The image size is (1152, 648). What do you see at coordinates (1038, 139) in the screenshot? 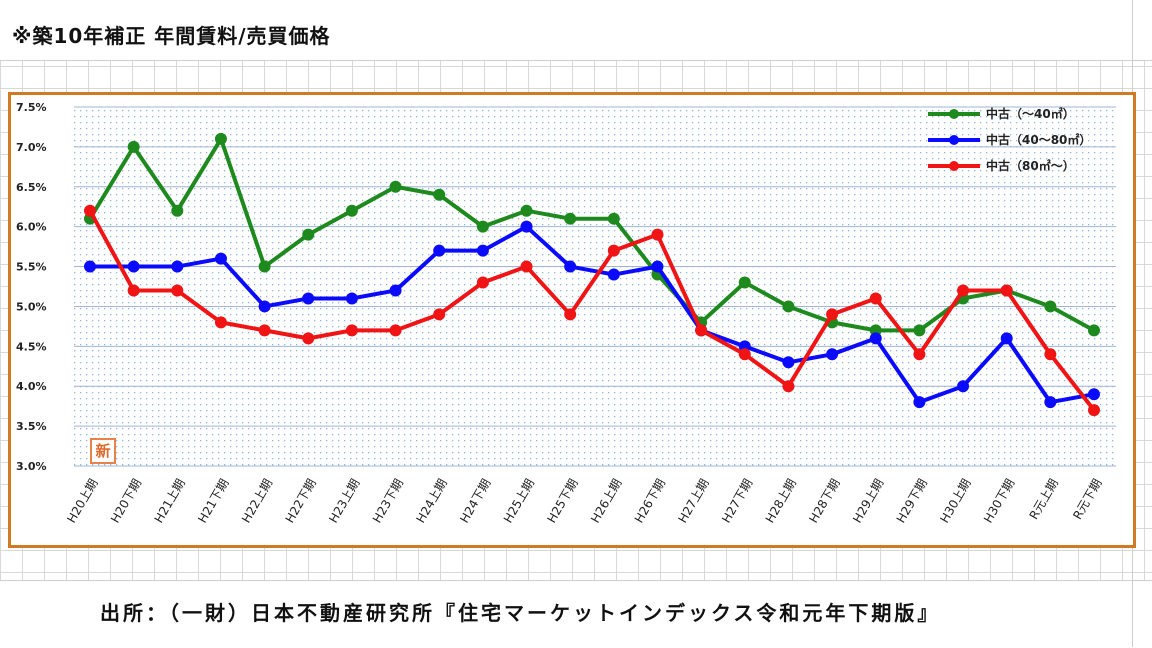
I see `legend-label: 中古（40～80㎡）` at bounding box center [1038, 139].